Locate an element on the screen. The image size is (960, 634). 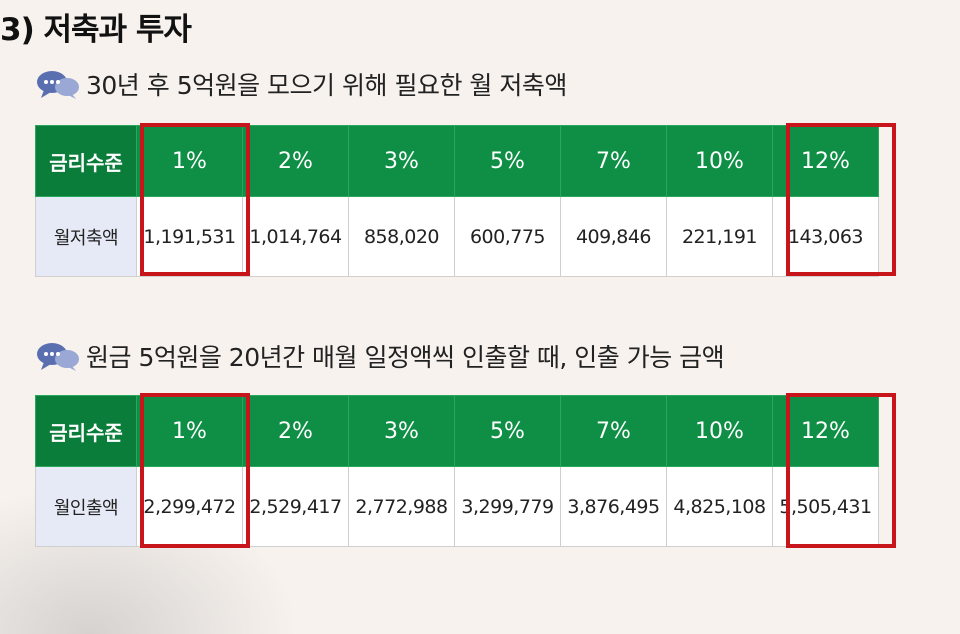
value-cell: 3,876,495 is located at coordinates (613, 506).